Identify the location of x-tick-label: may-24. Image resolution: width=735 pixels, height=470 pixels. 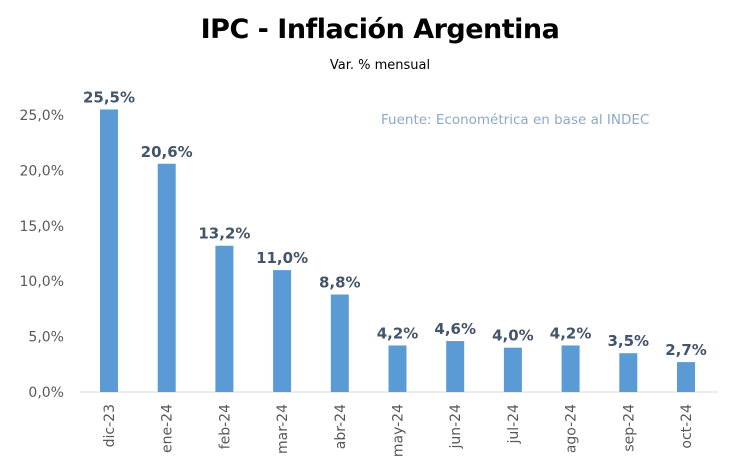
(399, 430).